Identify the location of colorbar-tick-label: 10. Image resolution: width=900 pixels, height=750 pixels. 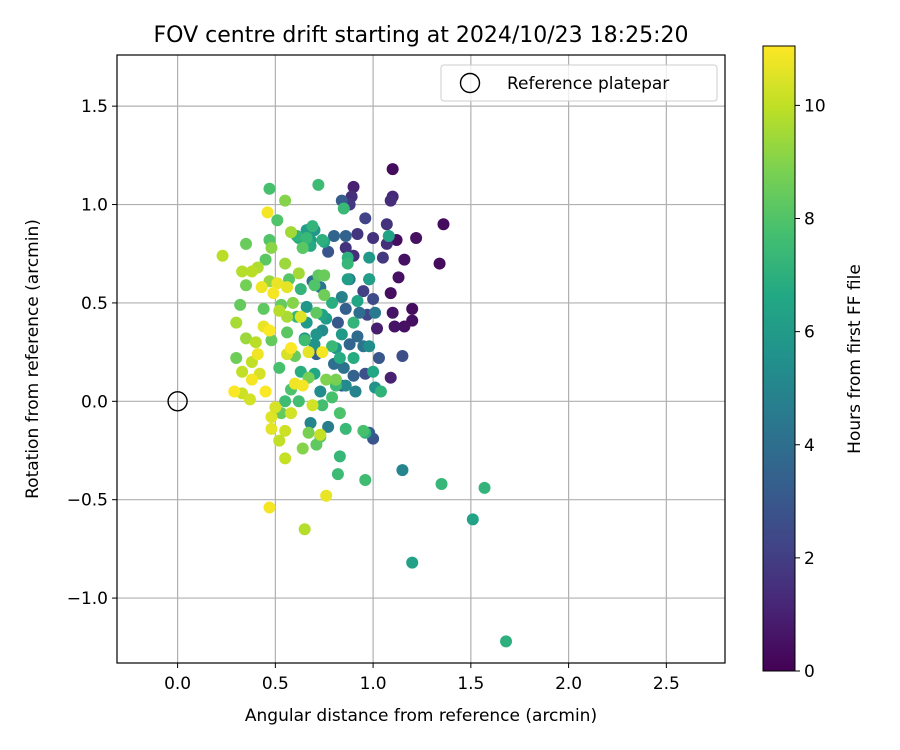
(815, 106).